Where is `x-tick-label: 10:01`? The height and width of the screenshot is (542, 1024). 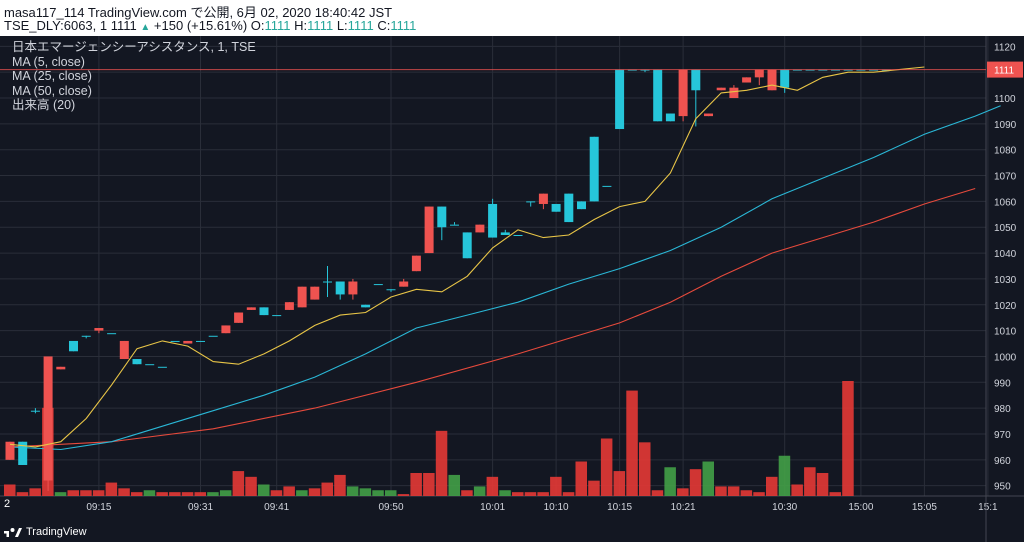
x-tick-label: 10:01 is located at coordinates (492, 507).